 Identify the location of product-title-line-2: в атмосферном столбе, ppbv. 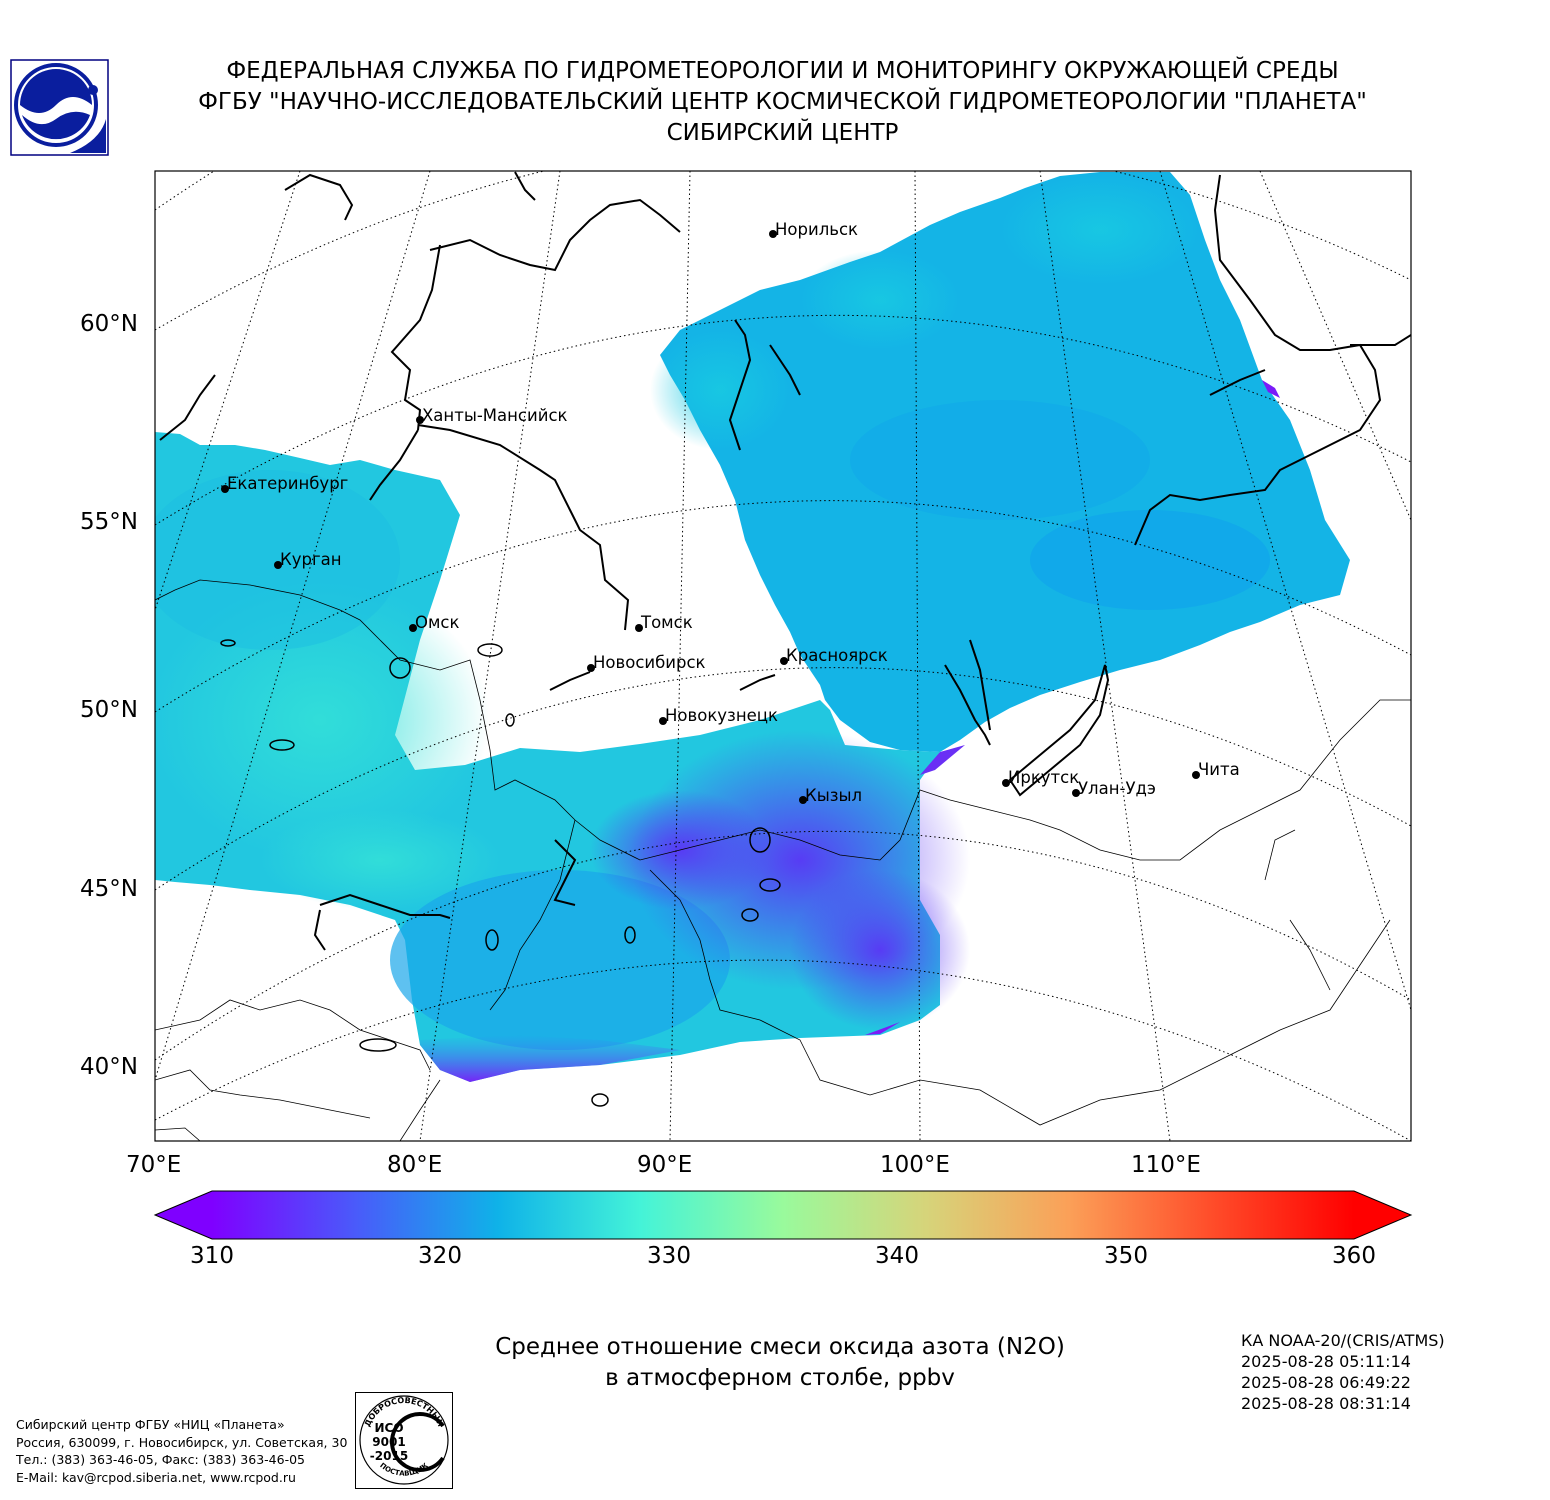
(780, 1378).